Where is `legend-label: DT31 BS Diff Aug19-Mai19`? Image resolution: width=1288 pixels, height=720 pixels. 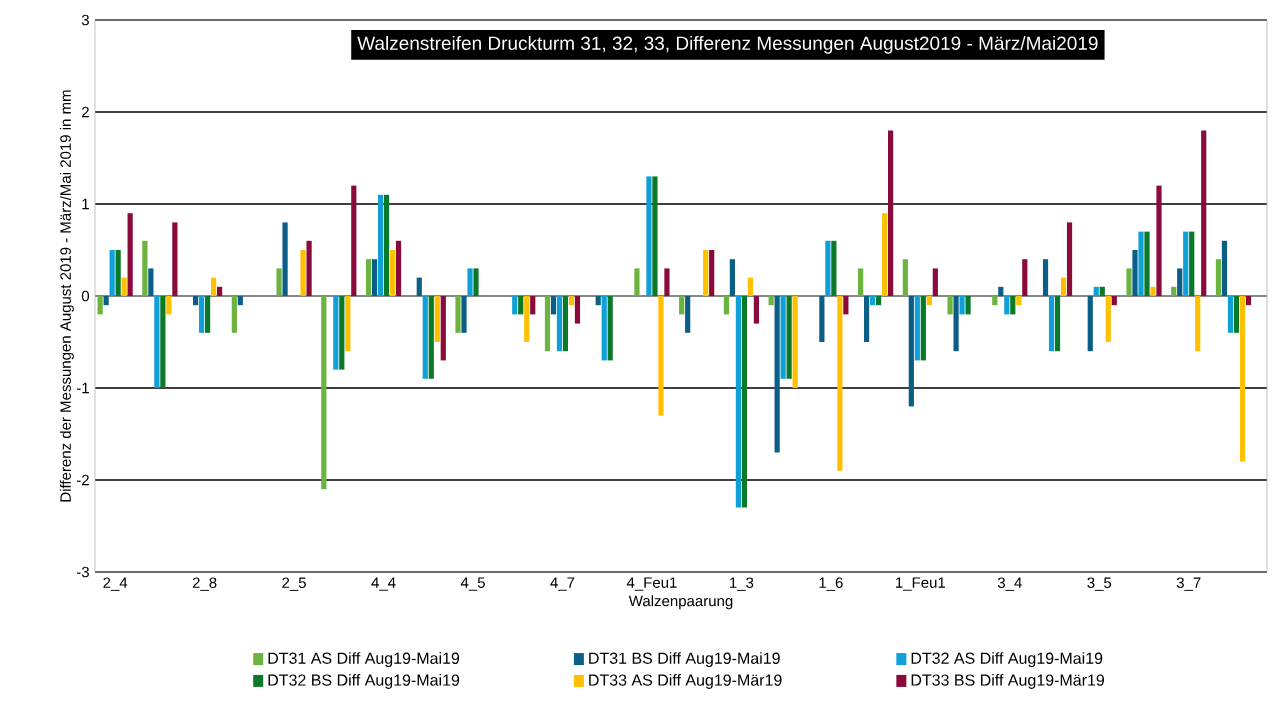 legend-label: DT31 BS Diff Aug19-Mai19 is located at coordinates (684, 660).